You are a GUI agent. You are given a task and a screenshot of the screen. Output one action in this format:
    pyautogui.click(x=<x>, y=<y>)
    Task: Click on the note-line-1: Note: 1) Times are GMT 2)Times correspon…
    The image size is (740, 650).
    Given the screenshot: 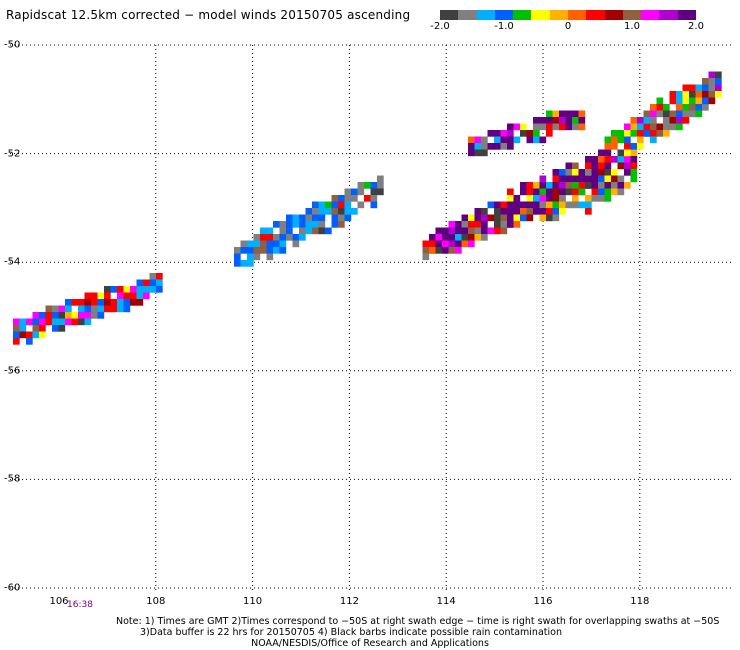 What is the action you would take?
    pyautogui.click(x=418, y=621)
    